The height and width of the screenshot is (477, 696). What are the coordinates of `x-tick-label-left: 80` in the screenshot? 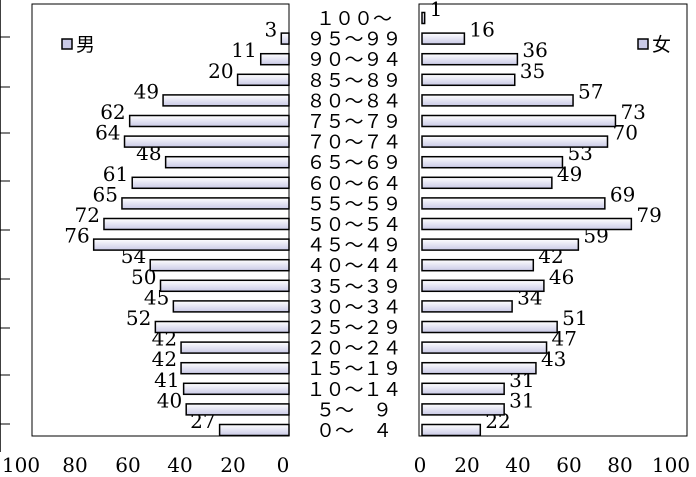 It's located at (74, 465).